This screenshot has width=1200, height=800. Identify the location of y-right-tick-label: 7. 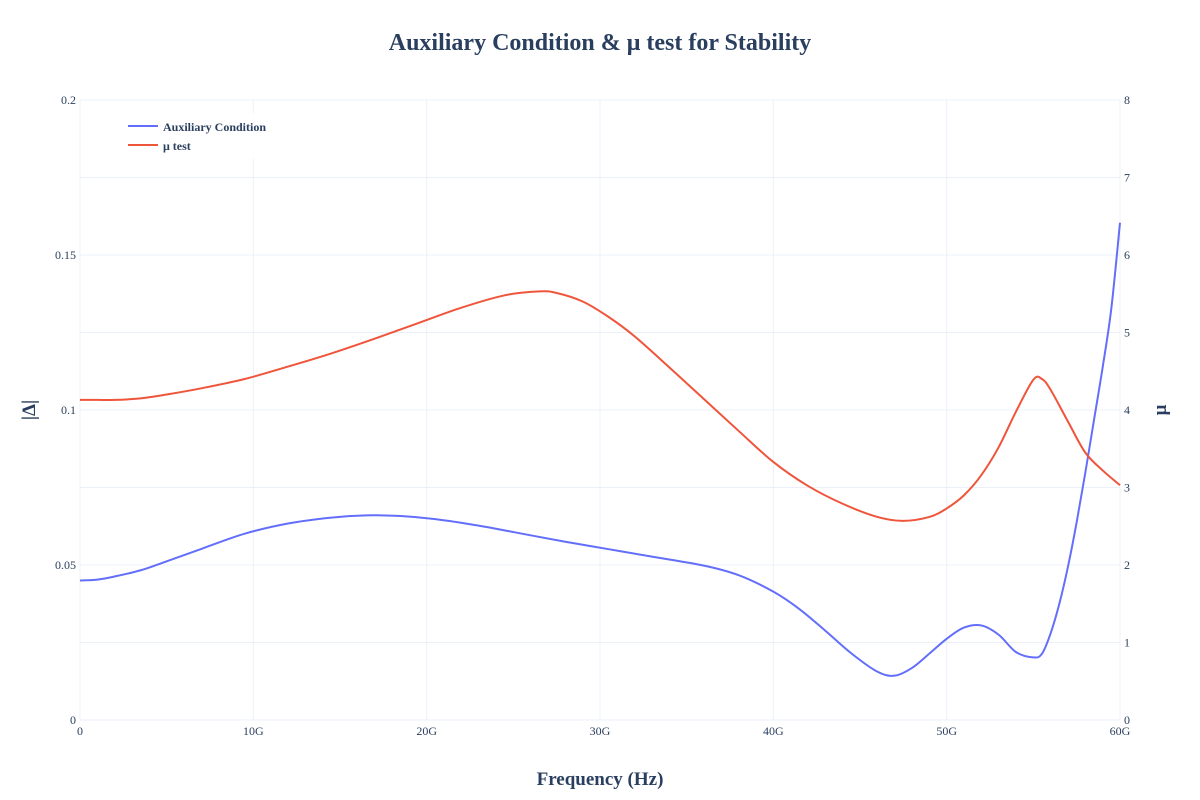
(1127, 178).